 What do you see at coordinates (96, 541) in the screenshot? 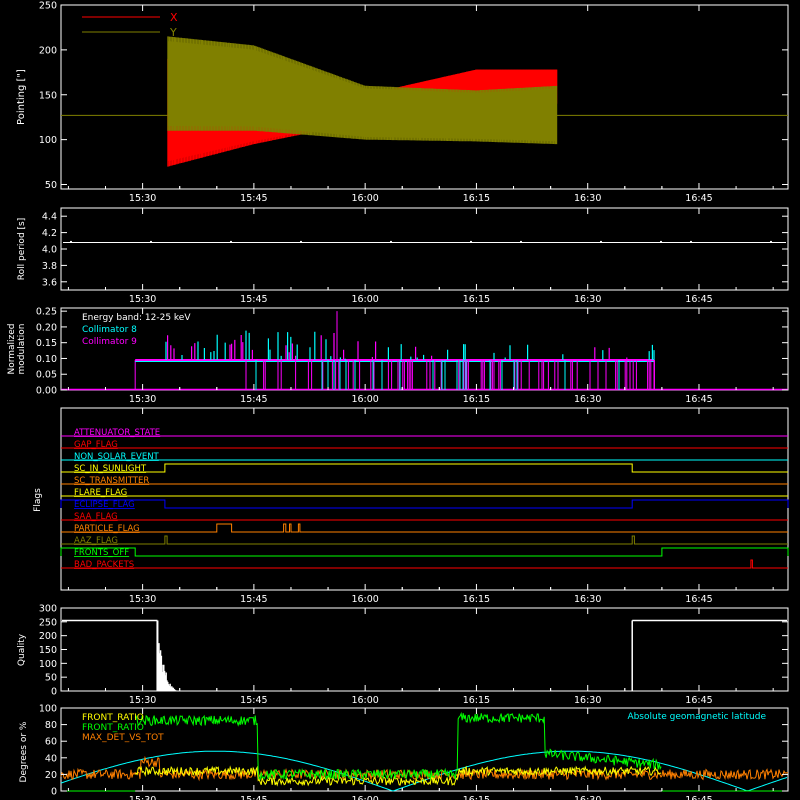
I see `flag-label: AAZ_FLAG` at bounding box center [96, 541].